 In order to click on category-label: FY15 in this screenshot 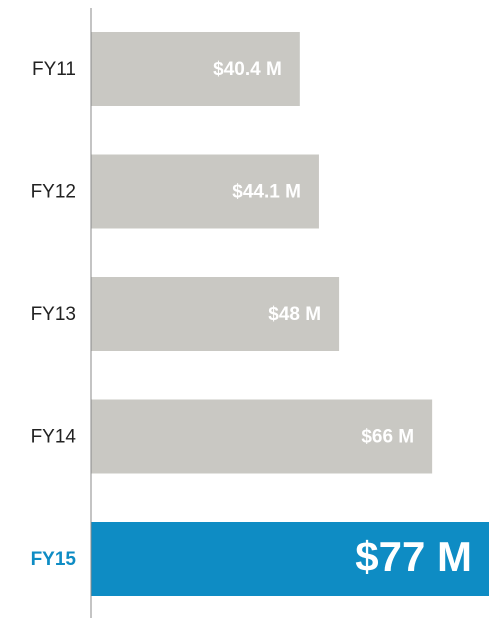, I will do `click(54, 559)`.